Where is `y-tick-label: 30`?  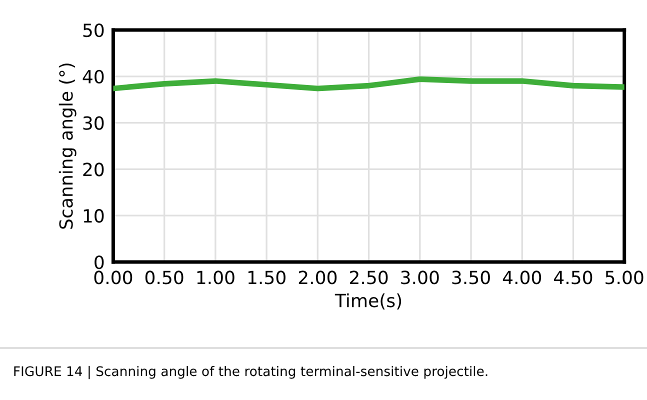 y-tick-label: 30 is located at coordinates (93, 123).